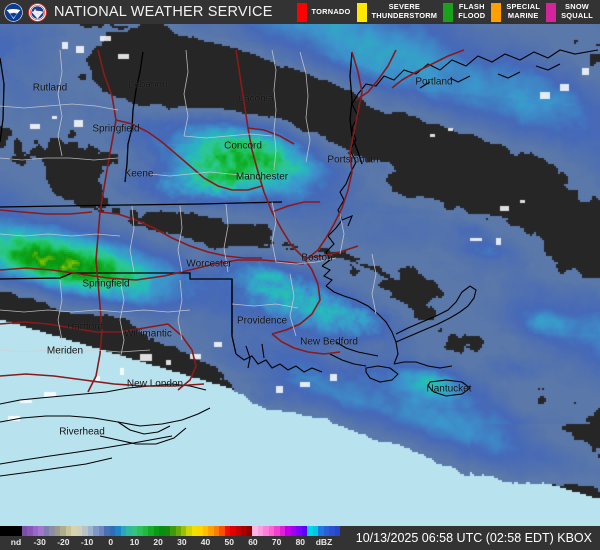 This screenshot has height=550, width=600. I want to click on tornado-label: TORNADO, so click(331, 11).